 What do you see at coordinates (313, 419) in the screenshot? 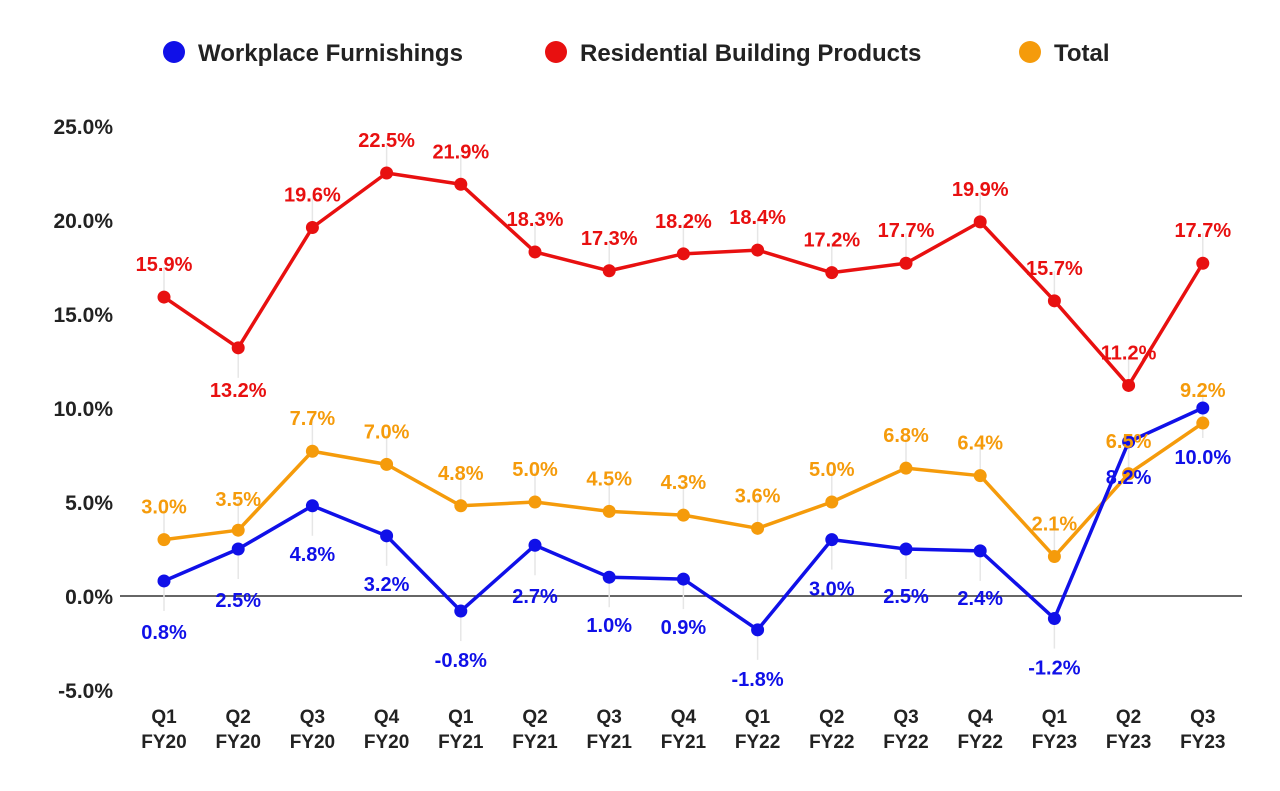
I see `data-label: 7.7%` at bounding box center [313, 419].